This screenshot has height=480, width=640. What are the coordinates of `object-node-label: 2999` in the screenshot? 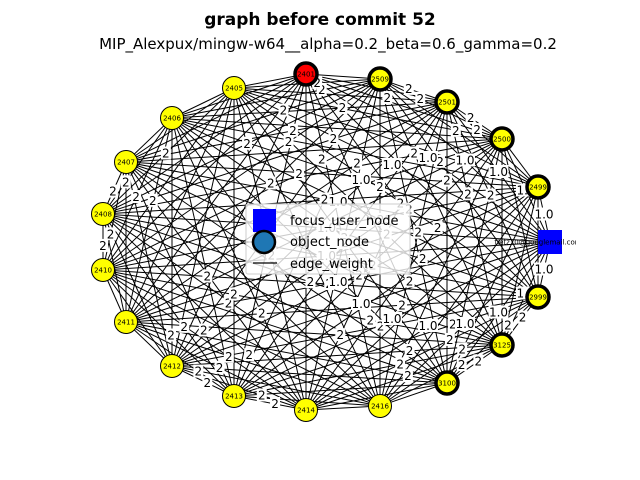 It's located at (538, 298).